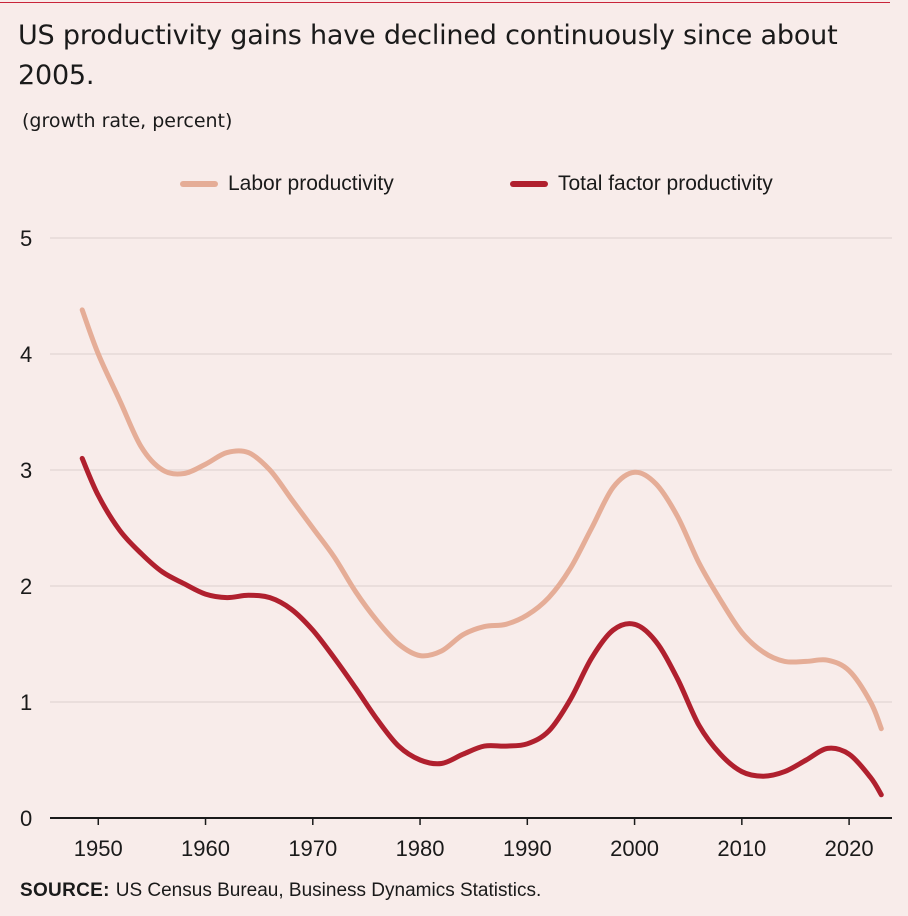 This screenshot has height=916, width=908. I want to click on x-tick-label-2000: 2000, so click(634, 848).